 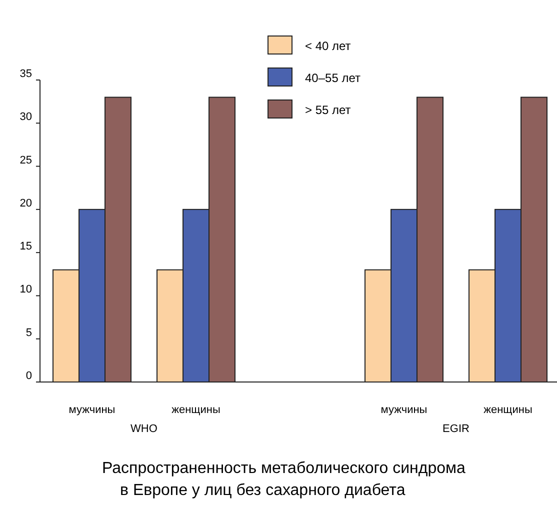 What do you see at coordinates (26, 290) in the screenshot?
I see `y-tick-label: 10` at bounding box center [26, 290].